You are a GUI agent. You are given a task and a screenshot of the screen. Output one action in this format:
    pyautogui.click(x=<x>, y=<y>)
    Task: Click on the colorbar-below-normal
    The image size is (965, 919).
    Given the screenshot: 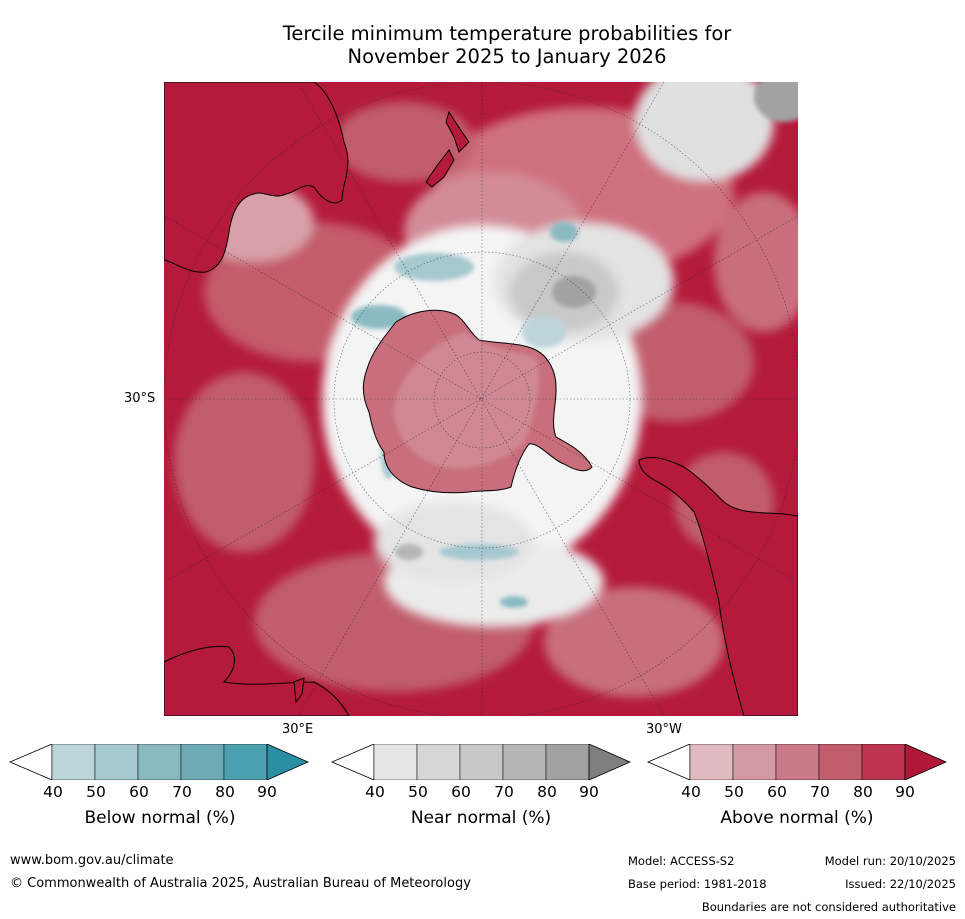 What is the action you would take?
    pyautogui.click(x=159, y=762)
    